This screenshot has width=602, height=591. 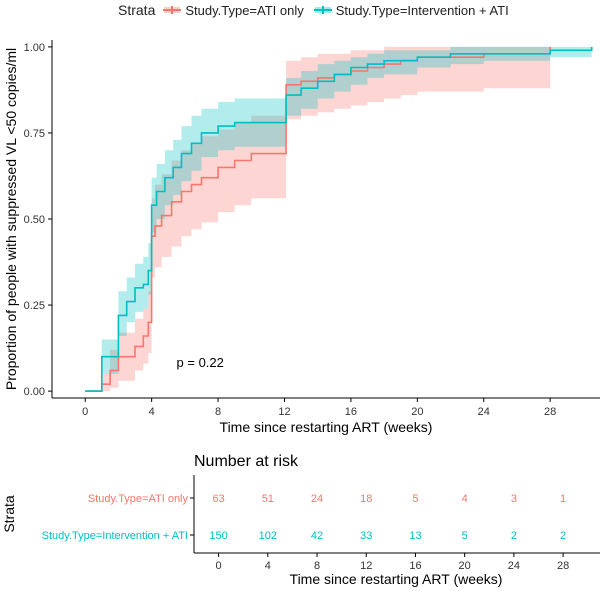 I want to click on risk-count: 4, so click(x=465, y=499).